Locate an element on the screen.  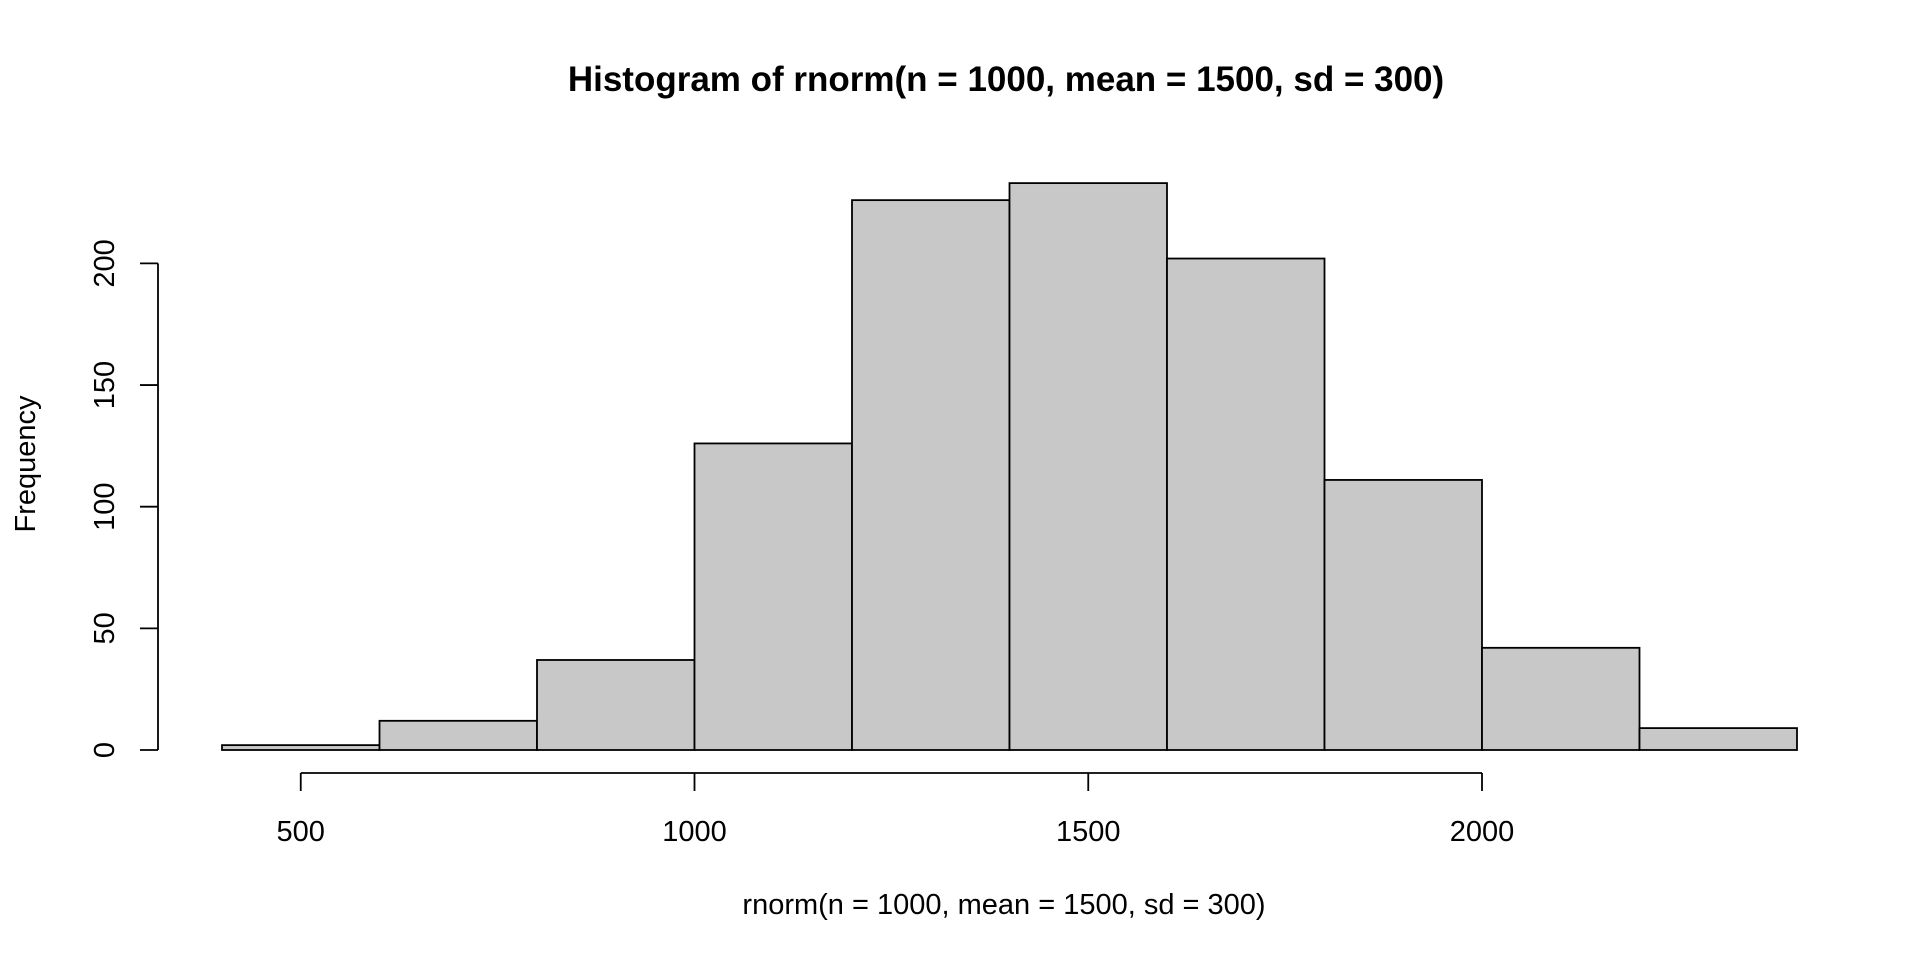
x-tick-label: 1500 is located at coordinates (1088, 832).